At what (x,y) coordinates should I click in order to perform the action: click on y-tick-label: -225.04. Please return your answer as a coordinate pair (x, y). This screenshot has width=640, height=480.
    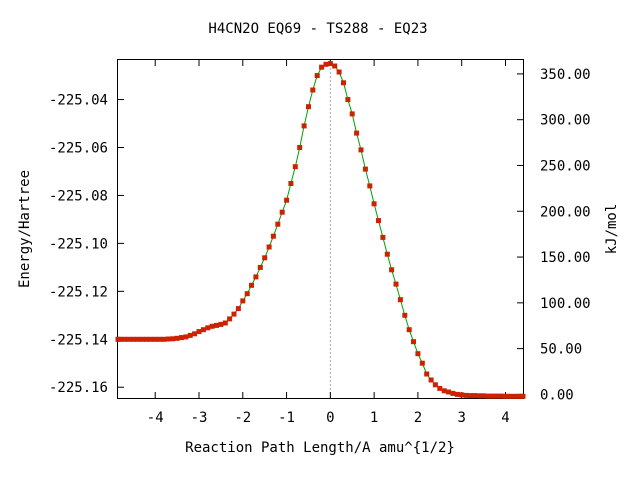
    Looking at the image, I should click on (78, 101).